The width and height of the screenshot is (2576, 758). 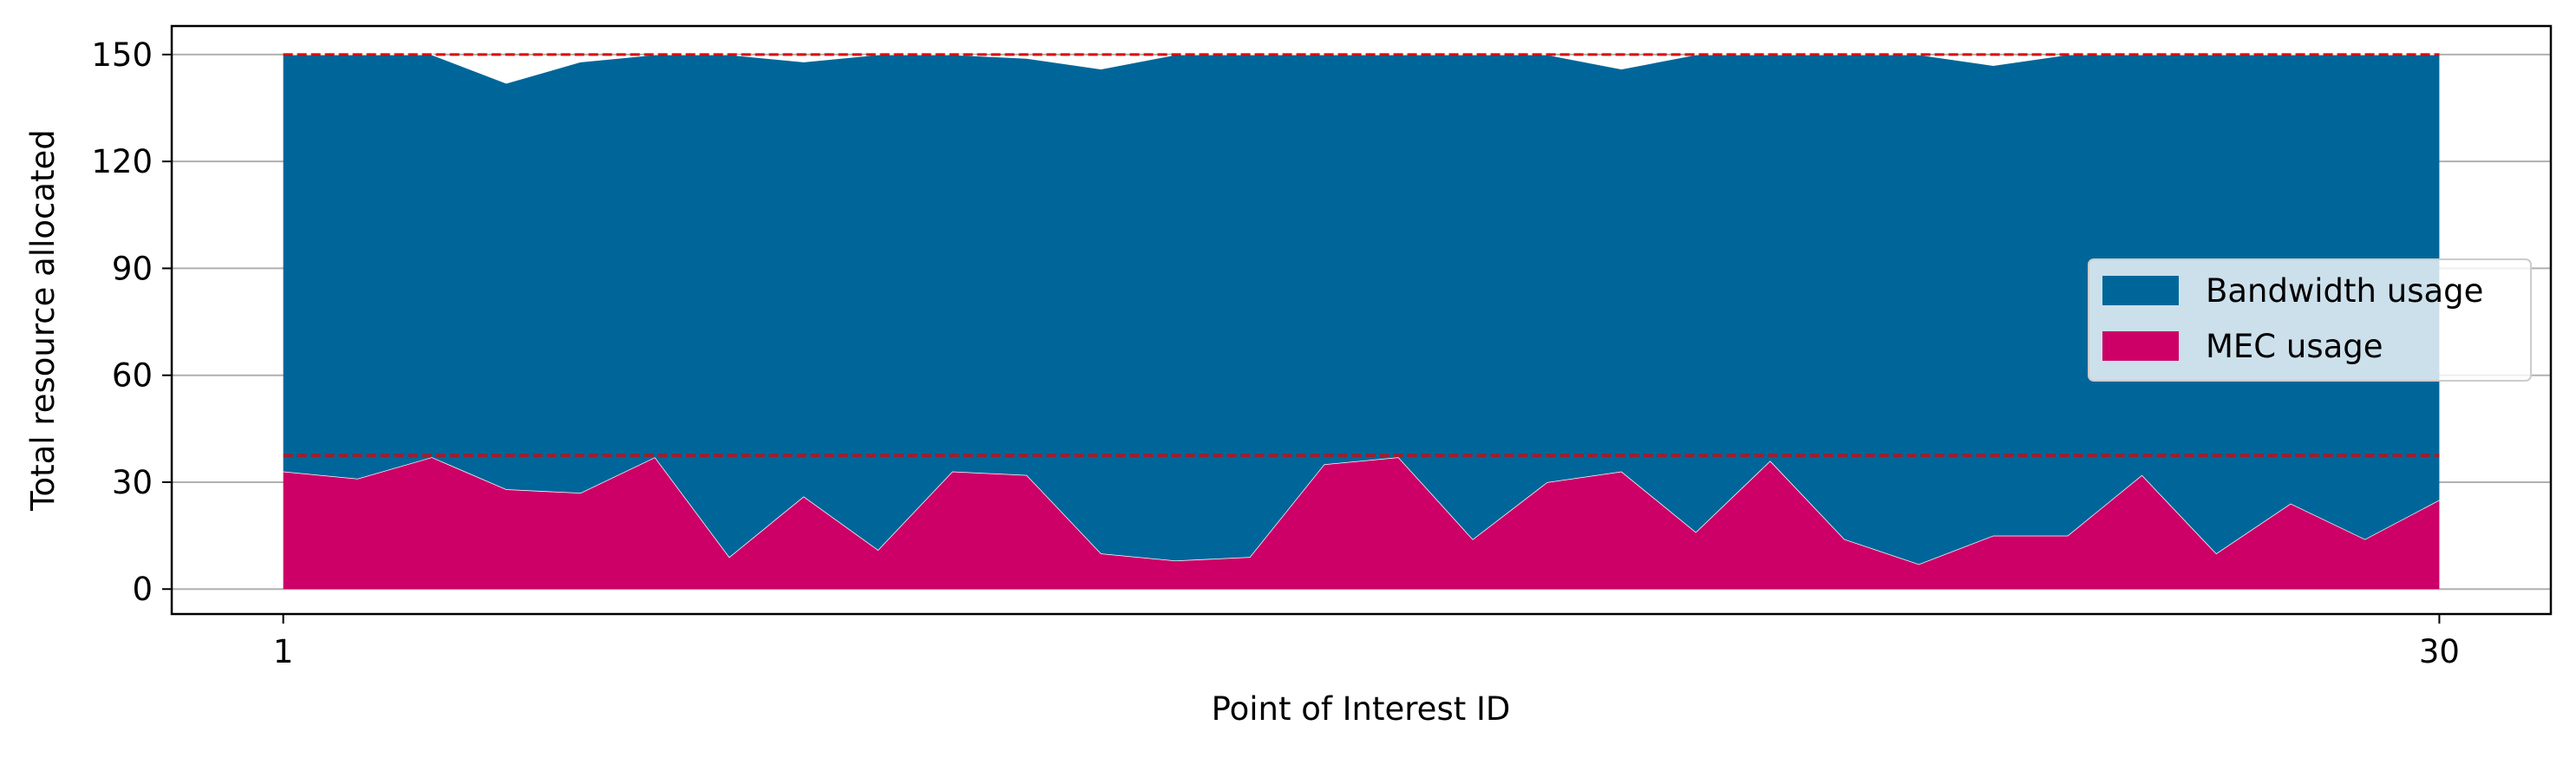 I want to click on x-tick-label: 30, so click(x=2439, y=651).